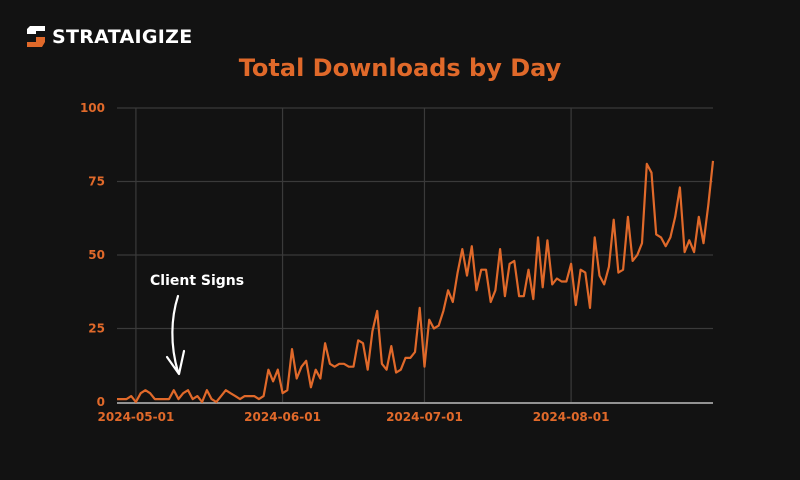  I want to click on brand: STRATAIGIZE, so click(109, 37).